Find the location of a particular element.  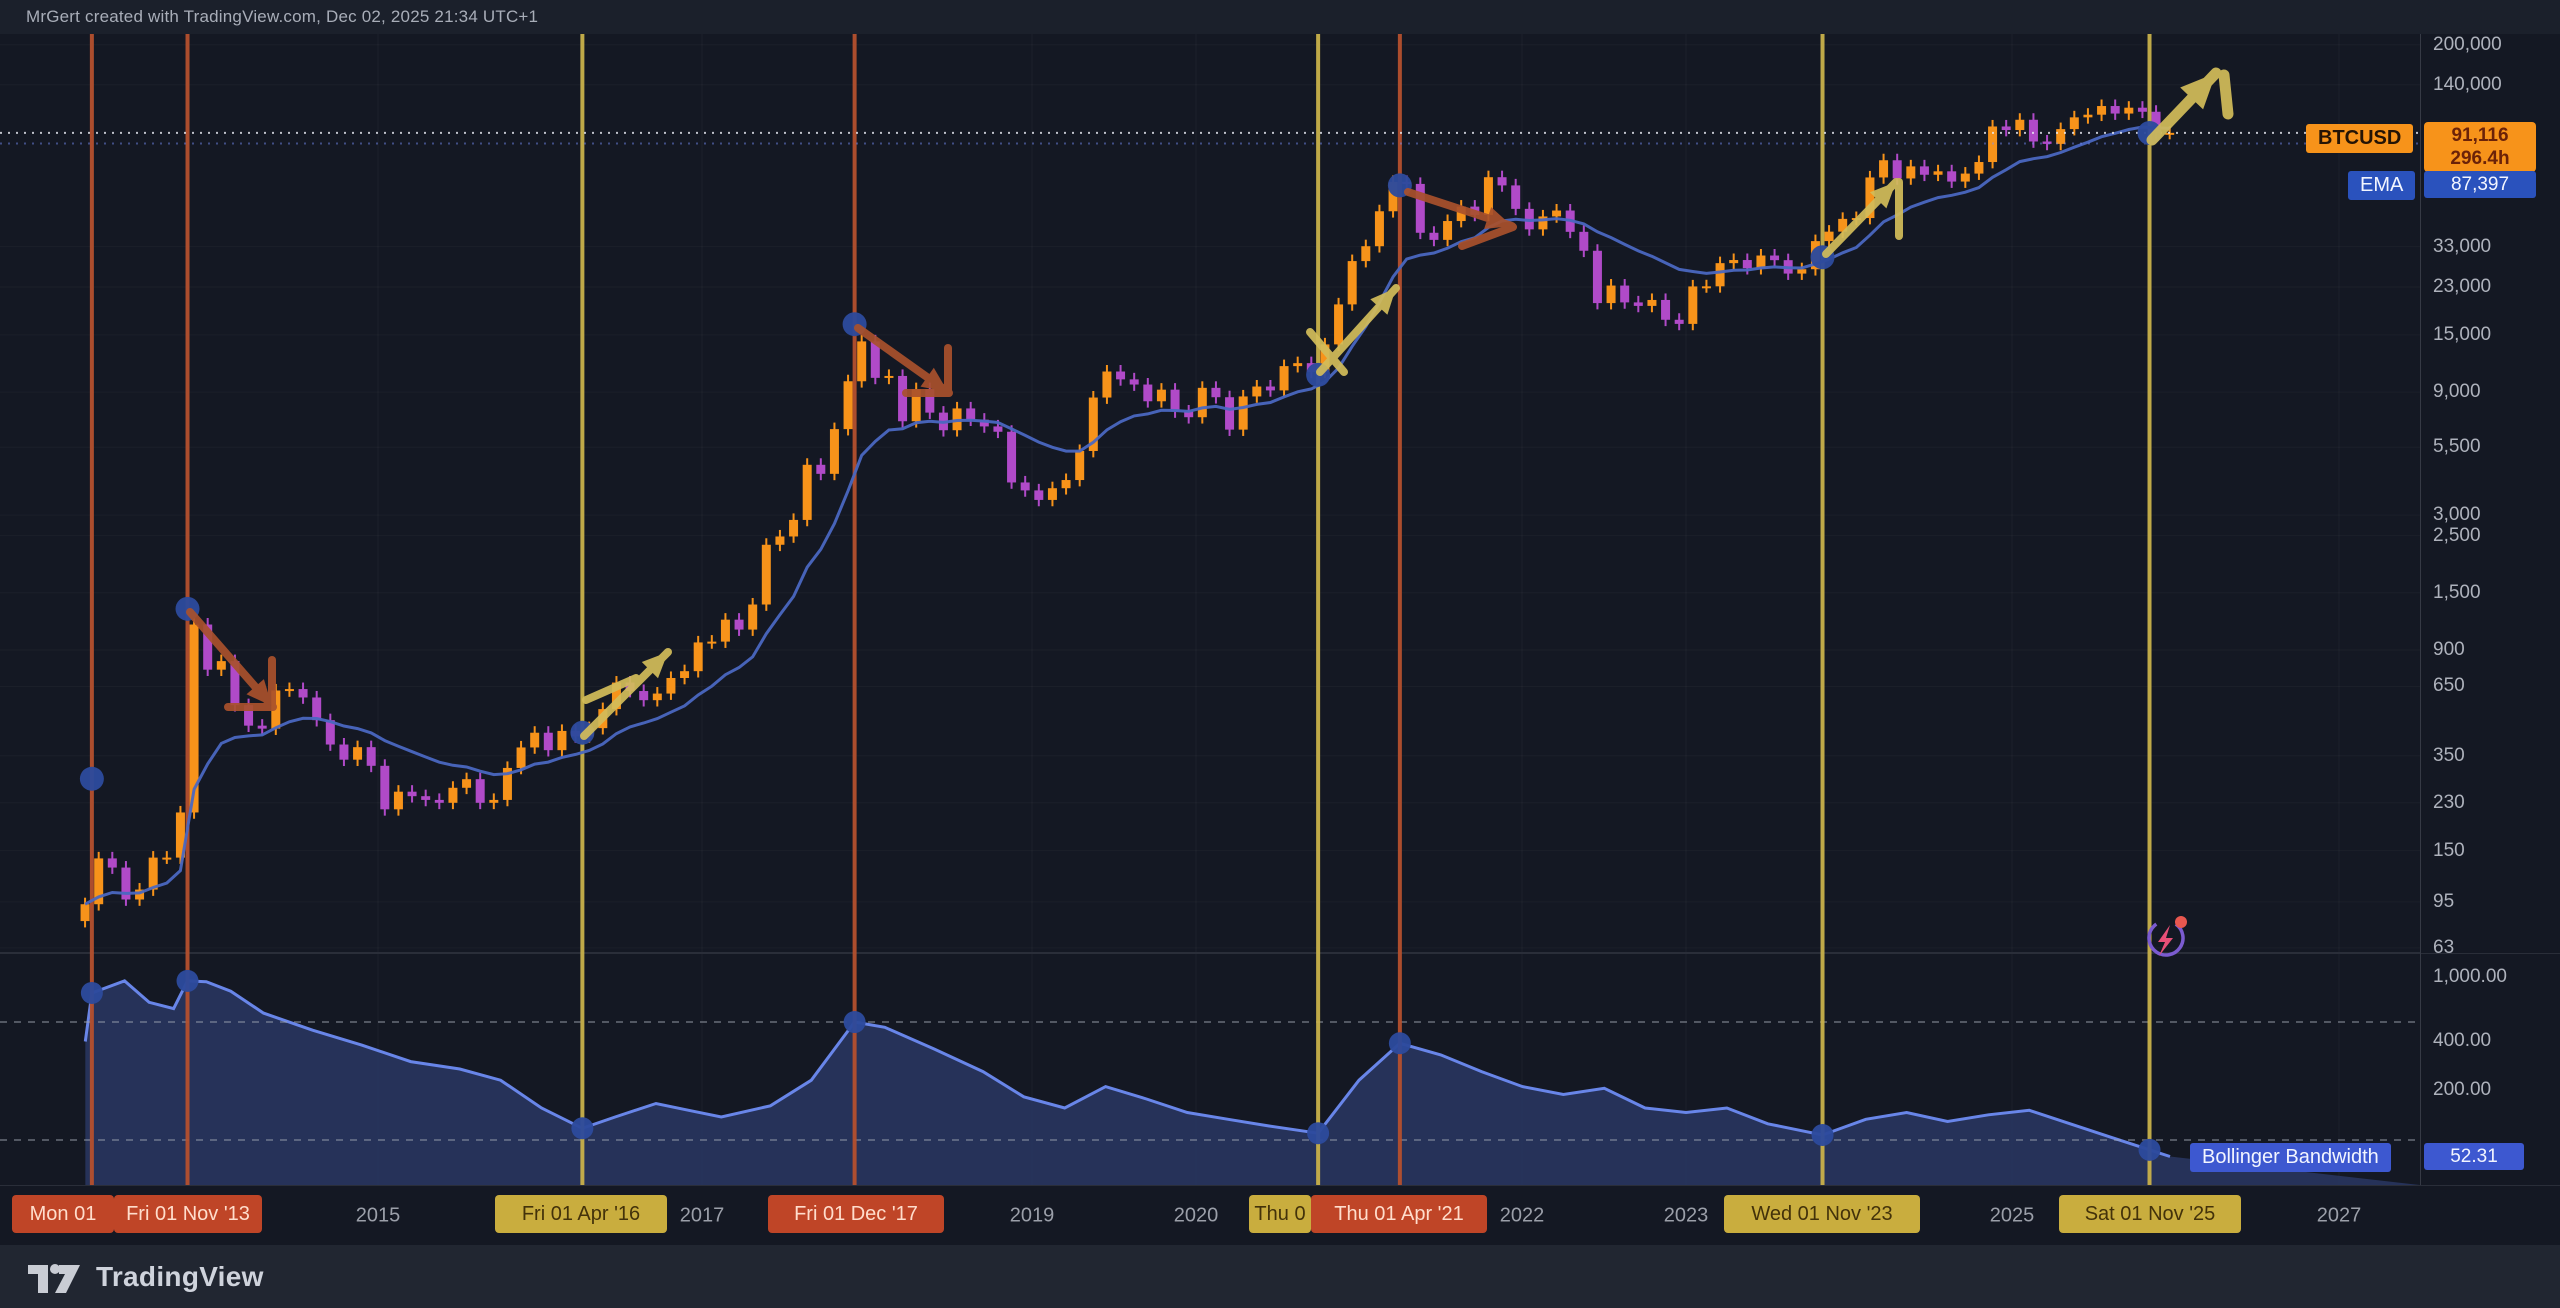

indicator-axis-label: 1,000.00 is located at coordinates (2470, 977).